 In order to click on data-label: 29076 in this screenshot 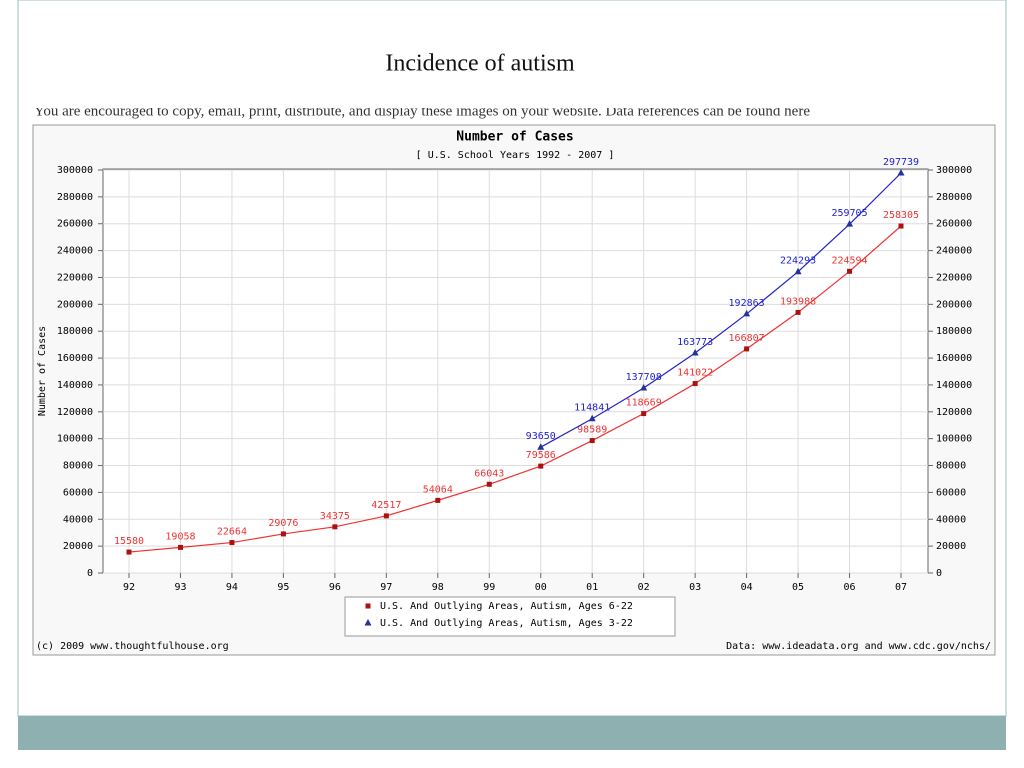, I will do `click(283, 523)`.